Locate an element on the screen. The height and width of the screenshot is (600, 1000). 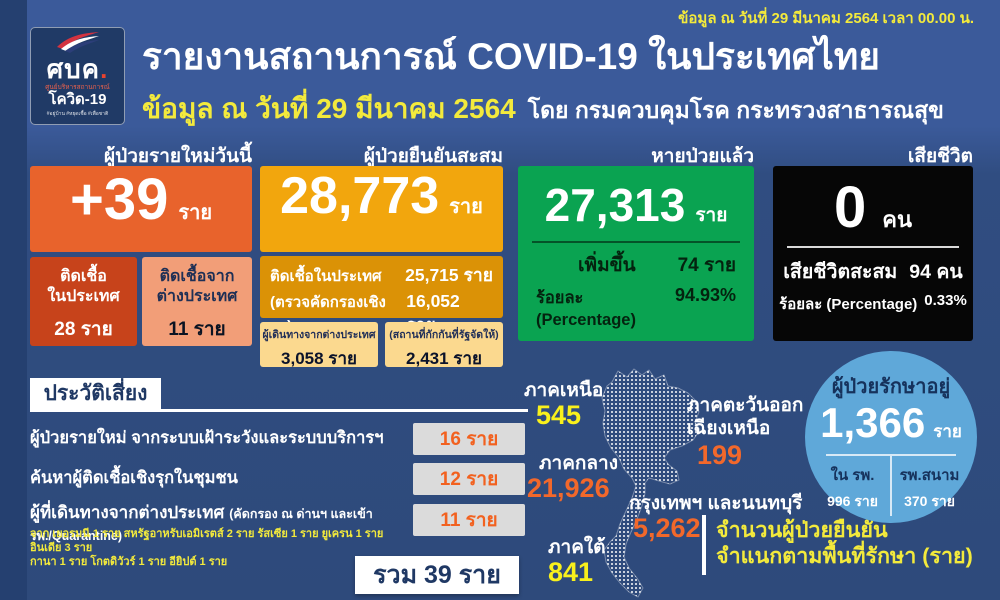
travellers-abroad-value: 3,058 ราย is located at coordinates (319, 358).